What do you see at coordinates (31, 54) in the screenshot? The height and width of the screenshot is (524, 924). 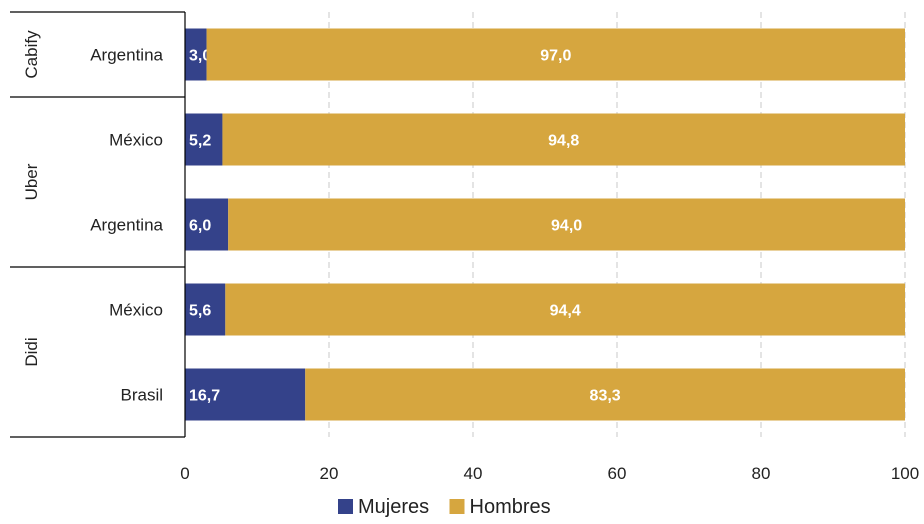 I see `group-label-cabify: Cabify` at bounding box center [31, 54].